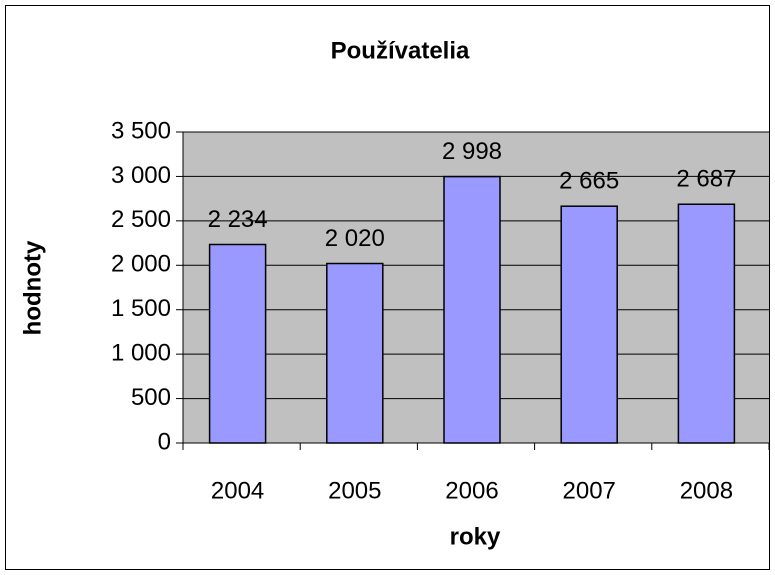 Image resolution: width=775 pixels, height=575 pixels. Describe the element at coordinates (237, 490) in the screenshot. I see `x-tick-label: 2004` at that location.